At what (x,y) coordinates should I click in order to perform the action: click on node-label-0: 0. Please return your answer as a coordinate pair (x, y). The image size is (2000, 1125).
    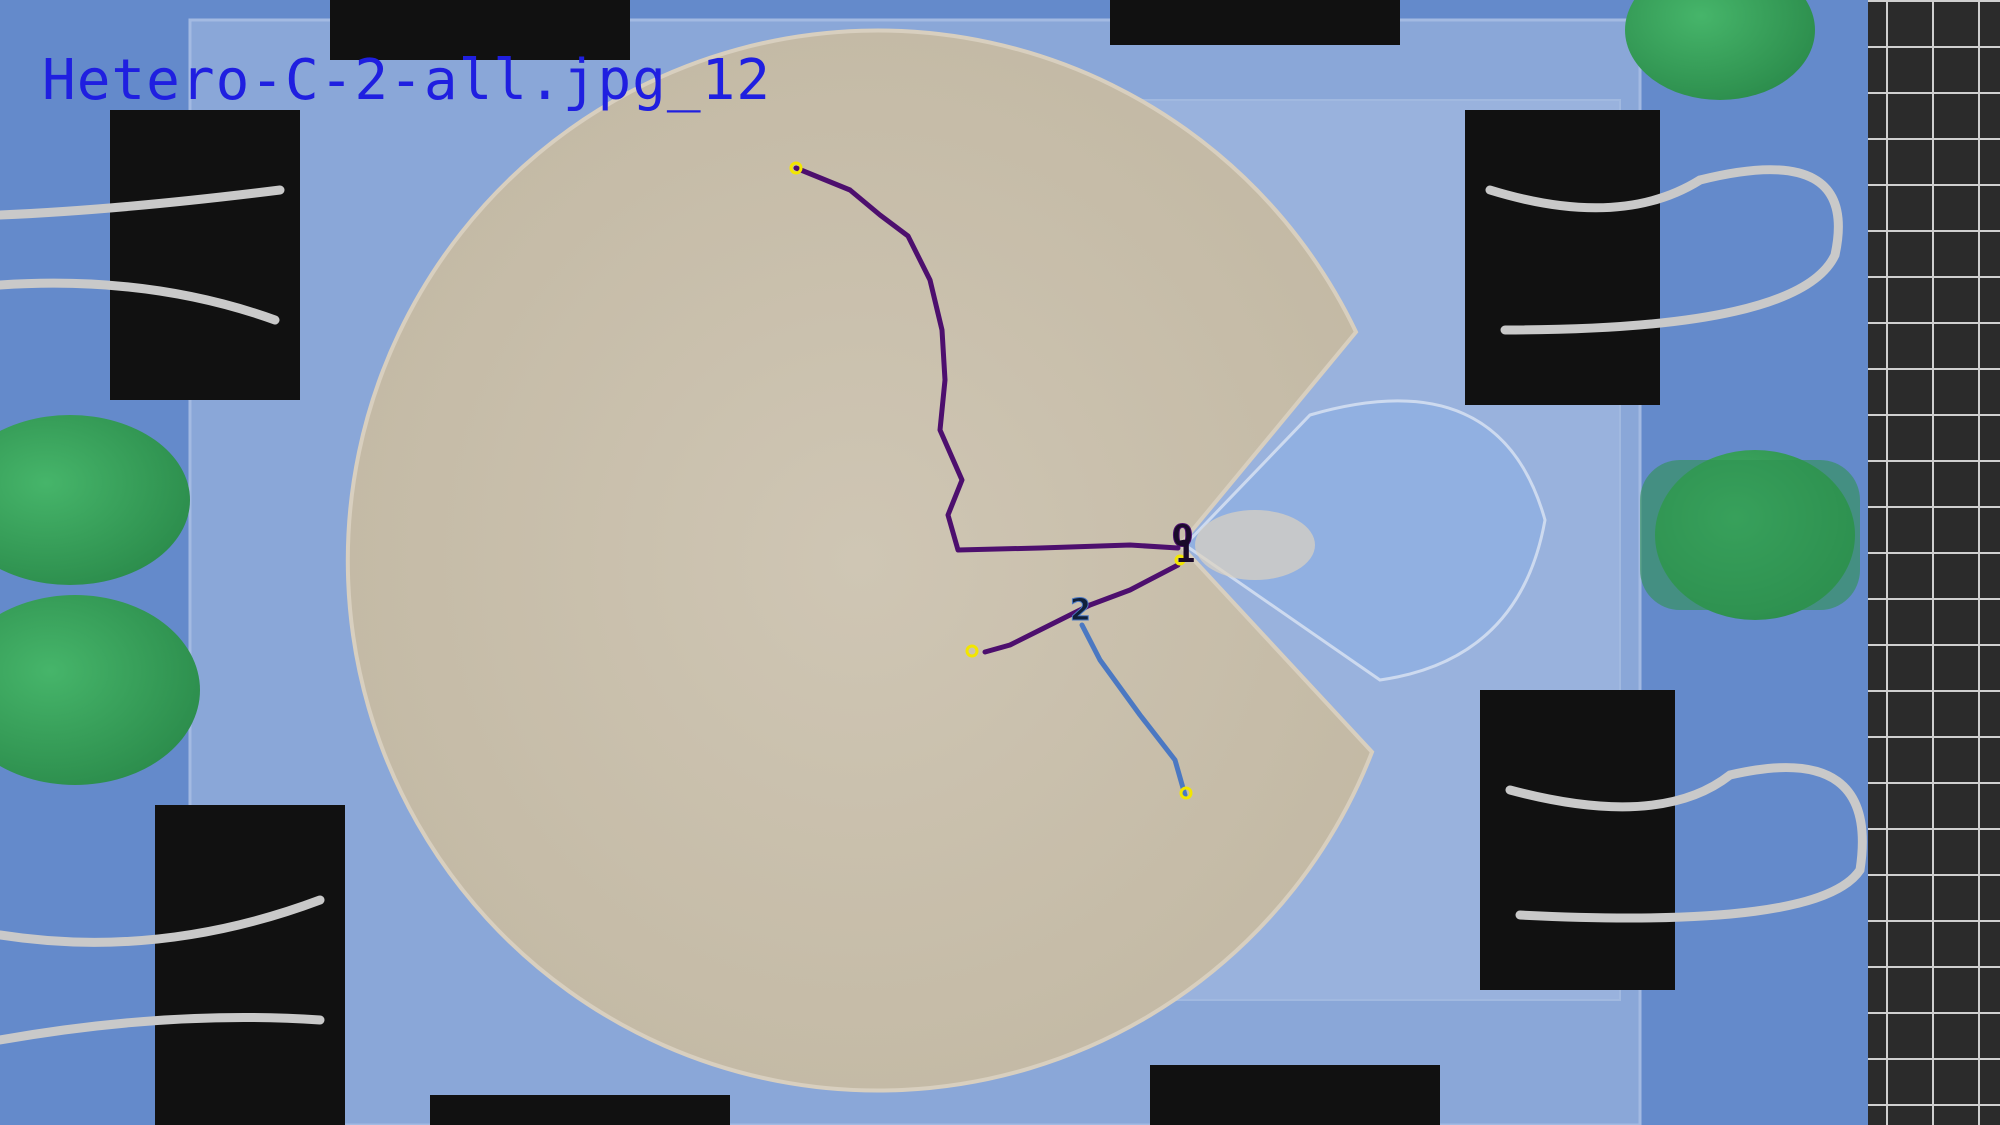
    Looking at the image, I should click on (1182, 536).